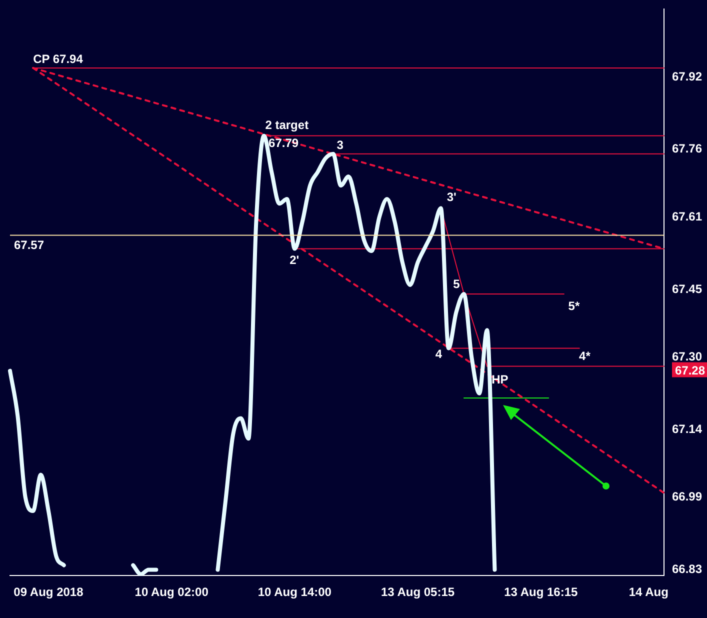  I want to click on y-tick-label: 67.92, so click(687, 76).